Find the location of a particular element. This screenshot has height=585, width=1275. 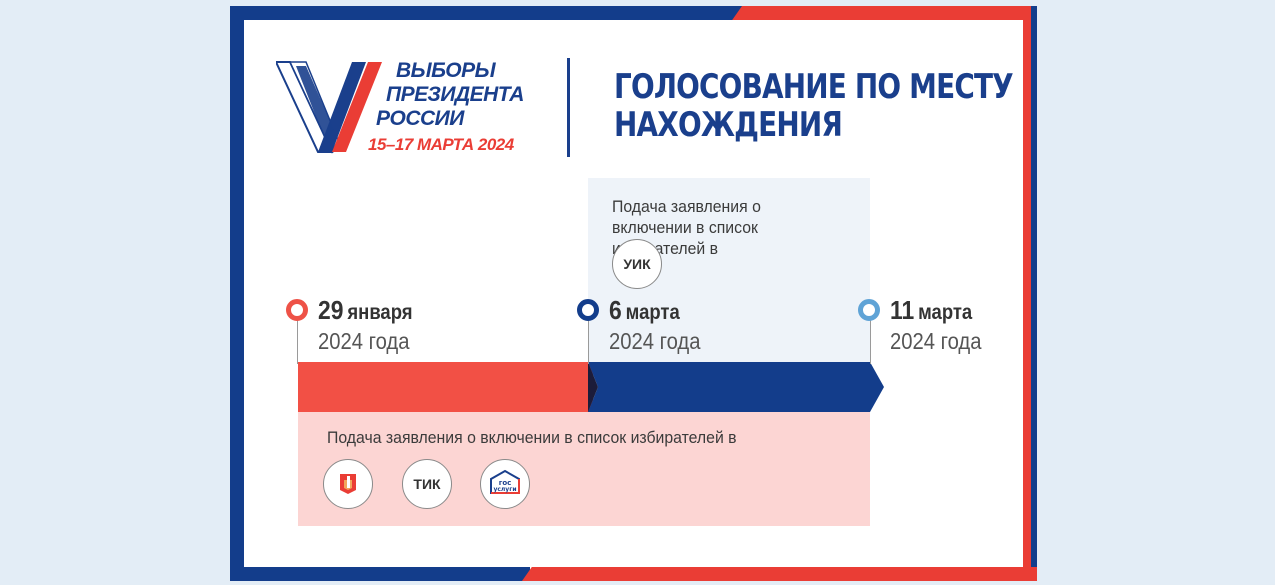

date-mar11: 11 марта 2024 года is located at coordinates (935, 325).